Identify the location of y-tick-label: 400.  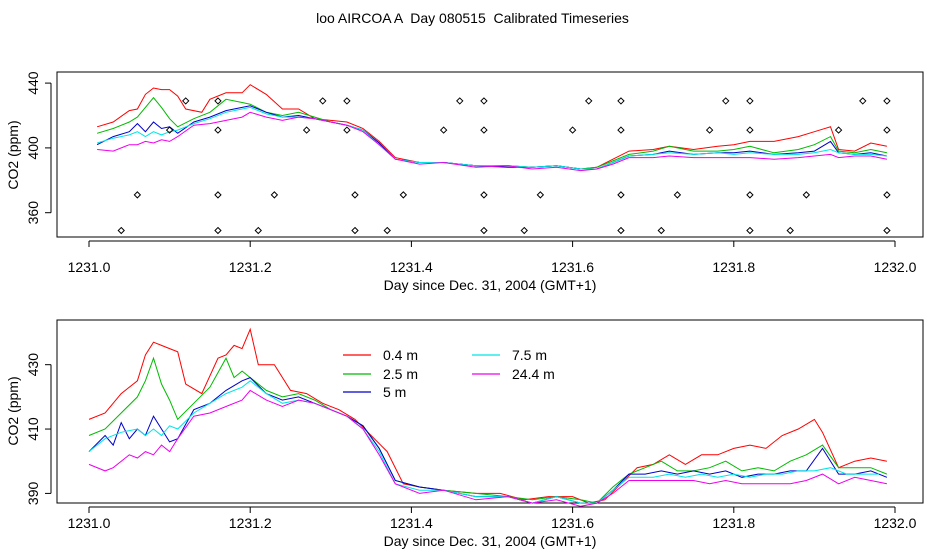
(33, 148).